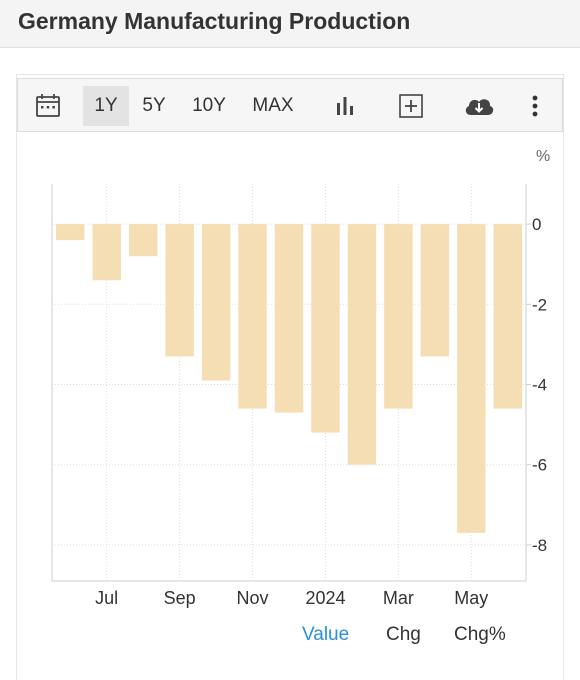 This screenshot has width=580, height=680. What do you see at coordinates (209, 105) in the screenshot?
I see `range-10y-button: 10Y` at bounding box center [209, 105].